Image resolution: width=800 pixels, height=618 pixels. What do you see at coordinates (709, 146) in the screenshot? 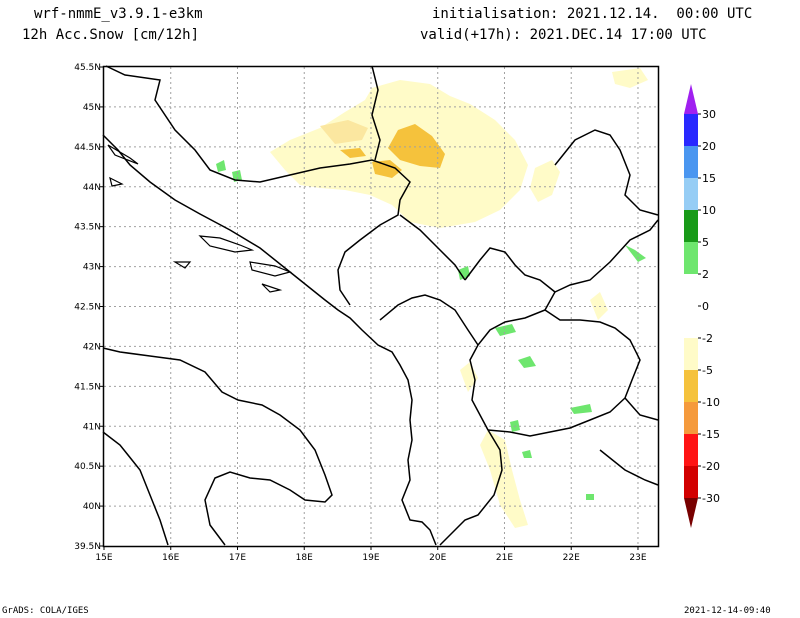
I see `colorbar-label: 20` at bounding box center [709, 146].